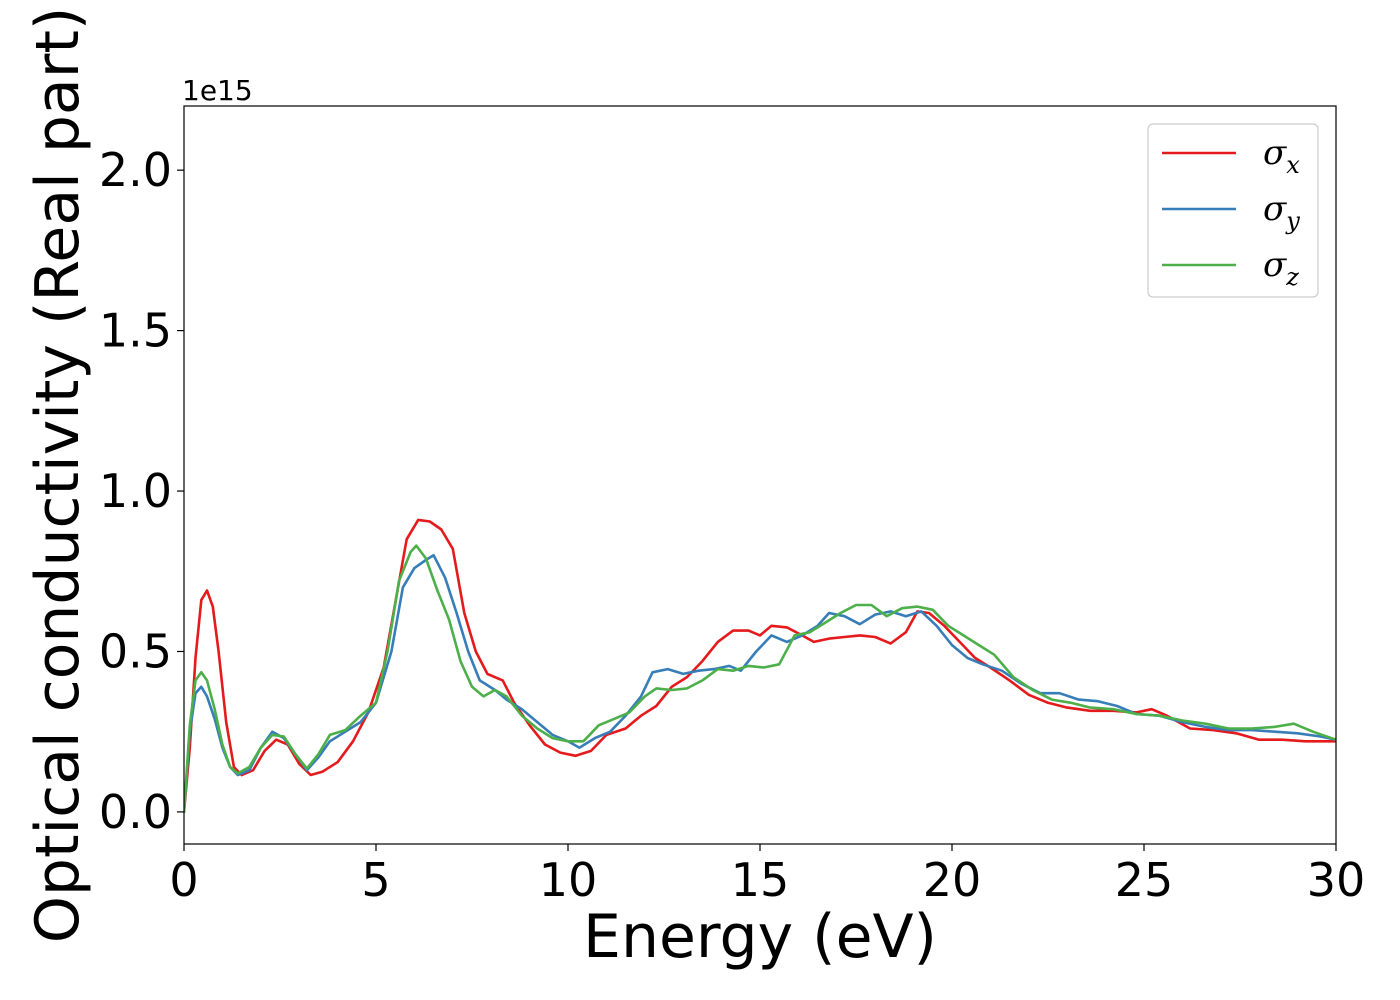 This screenshot has height=1000, width=1400. I want to click on x-tick-label: 20, so click(952, 880).